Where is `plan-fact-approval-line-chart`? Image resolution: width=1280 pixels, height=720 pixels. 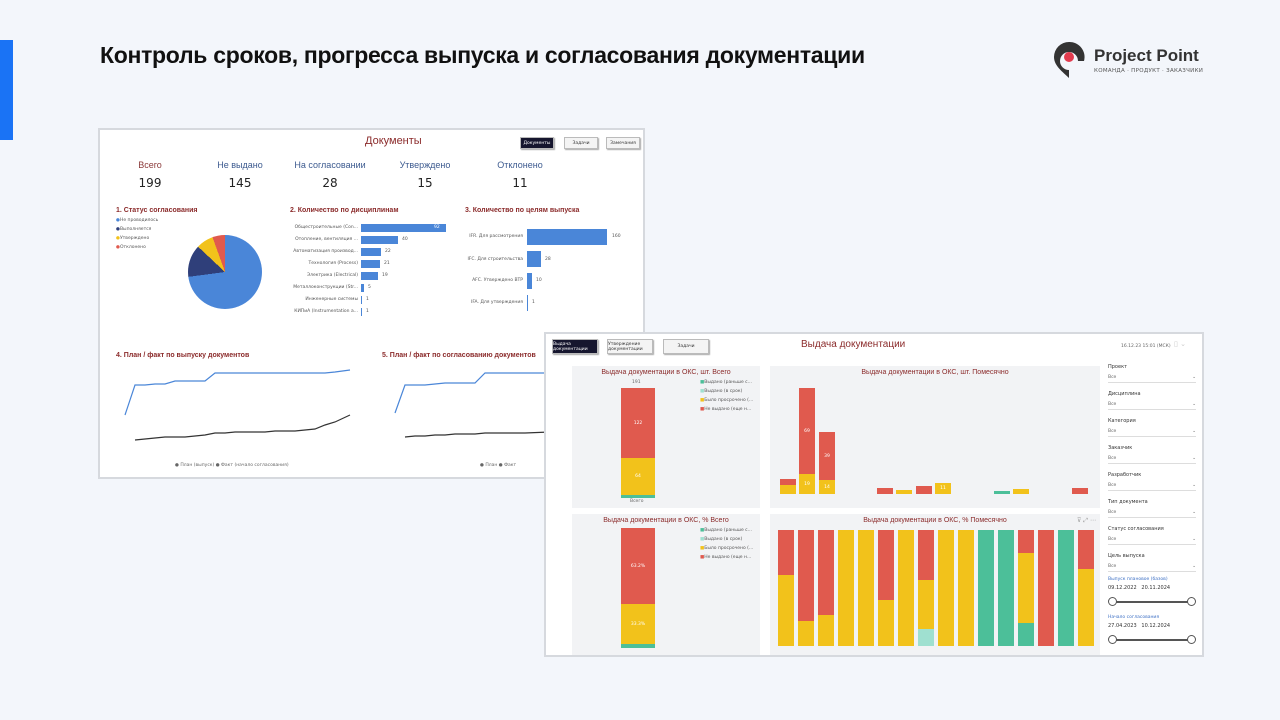 plan-fact-approval-line-chart is located at coordinates (472, 405).